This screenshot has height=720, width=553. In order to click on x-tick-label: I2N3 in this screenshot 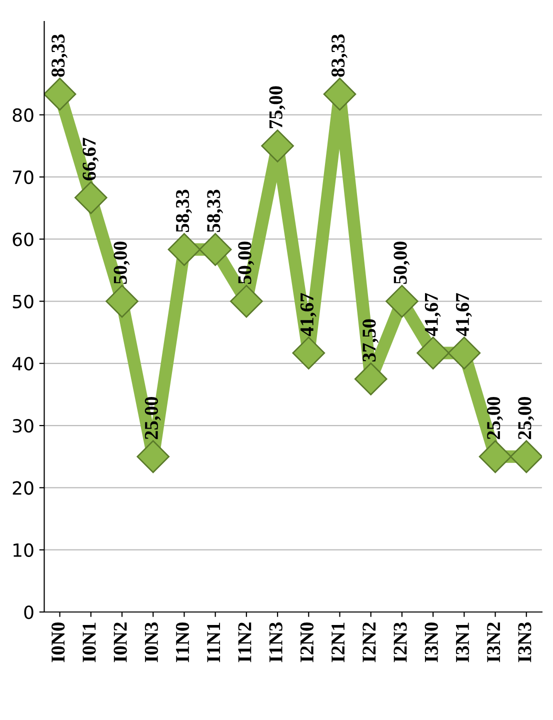, I will do `click(400, 642)`.